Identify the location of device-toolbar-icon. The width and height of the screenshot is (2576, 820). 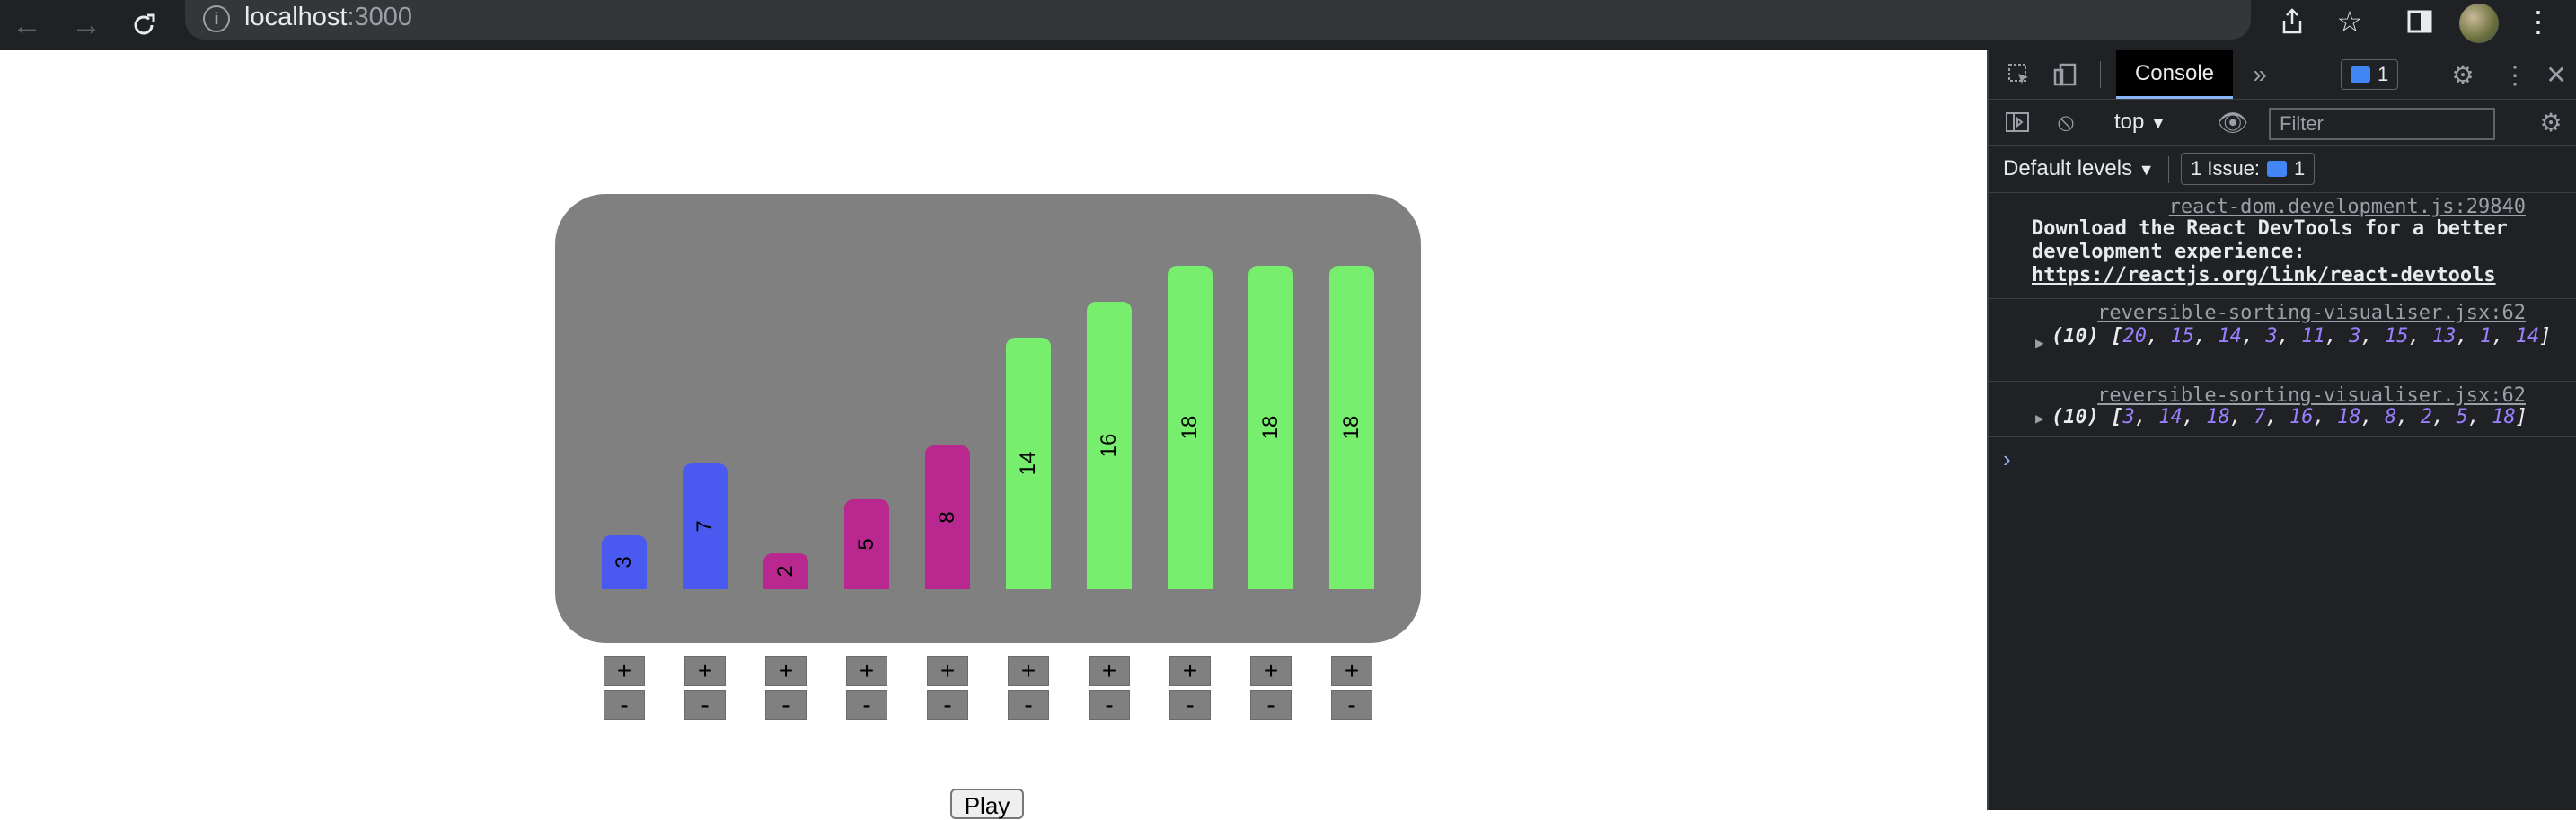
(2066, 75).